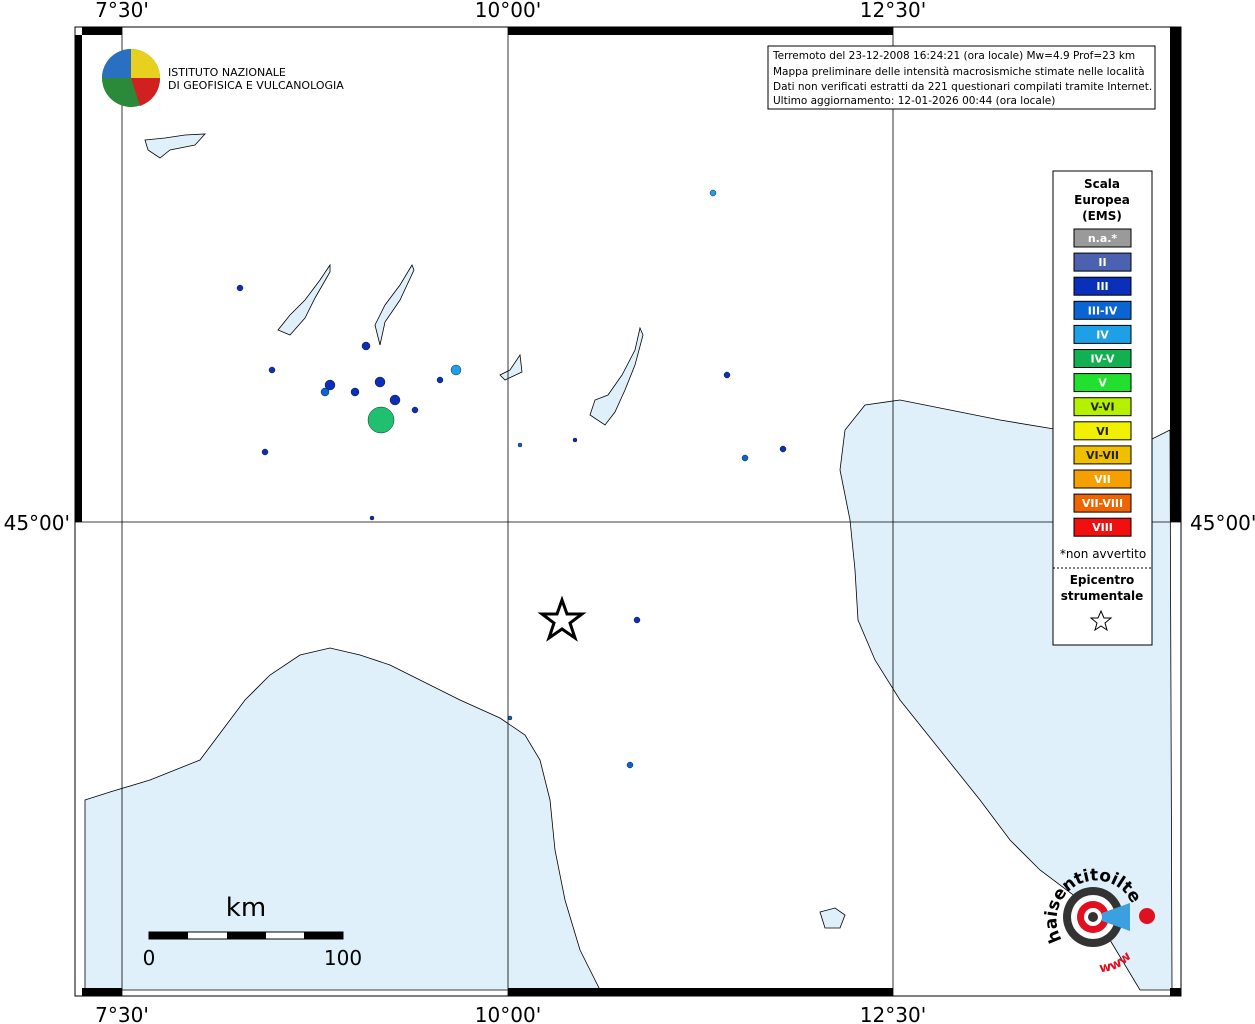 The image size is (1255, 1024). Describe the element at coordinates (246, 908) in the screenshot. I see `scale-unit: km` at that location.